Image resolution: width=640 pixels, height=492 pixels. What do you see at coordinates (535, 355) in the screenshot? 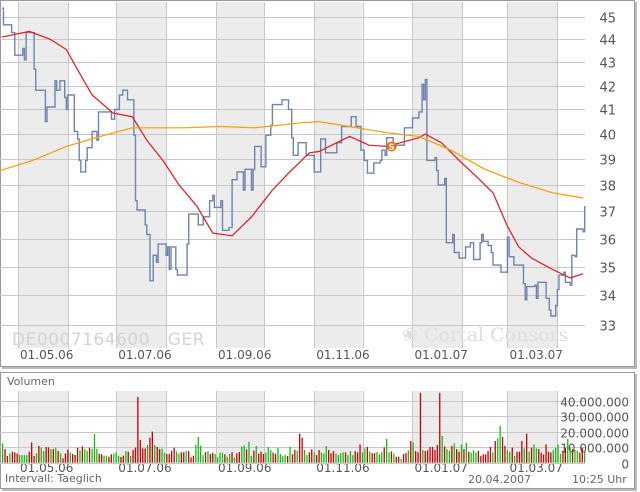
I see `date-axis-tick: 01.03.07` at bounding box center [535, 355].